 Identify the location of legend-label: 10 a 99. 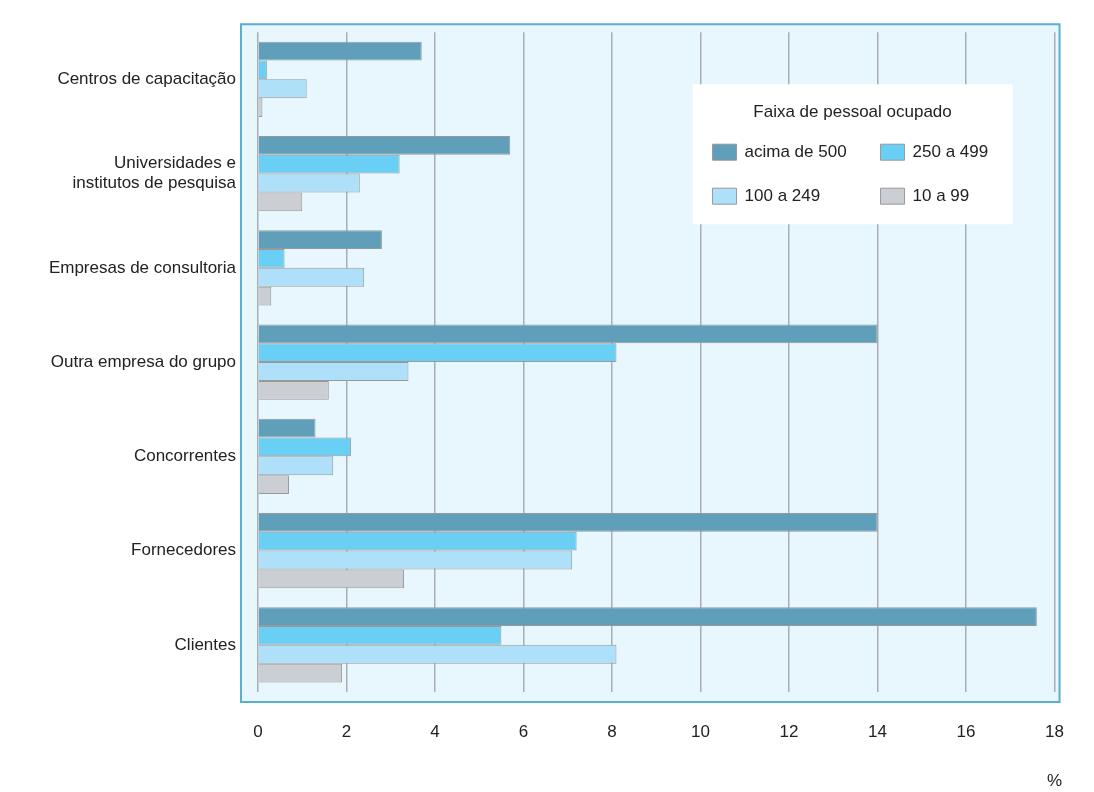
(941, 195).